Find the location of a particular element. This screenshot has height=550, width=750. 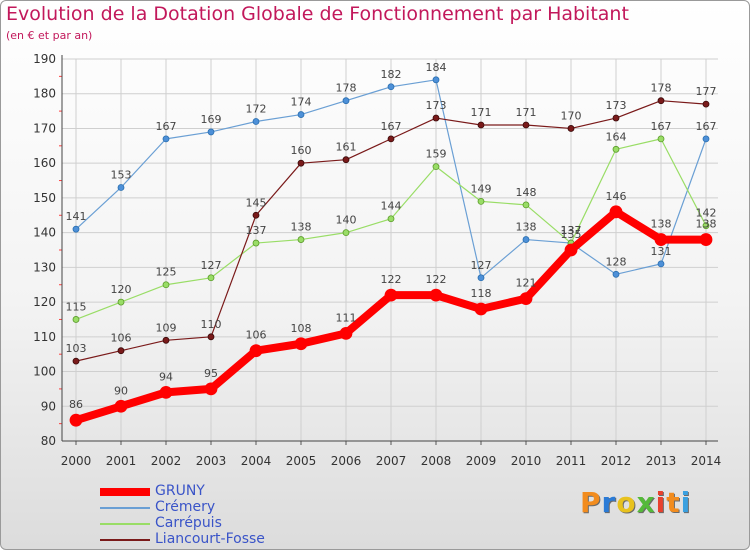

y-tick-label: 80 is located at coordinates (48, 441).